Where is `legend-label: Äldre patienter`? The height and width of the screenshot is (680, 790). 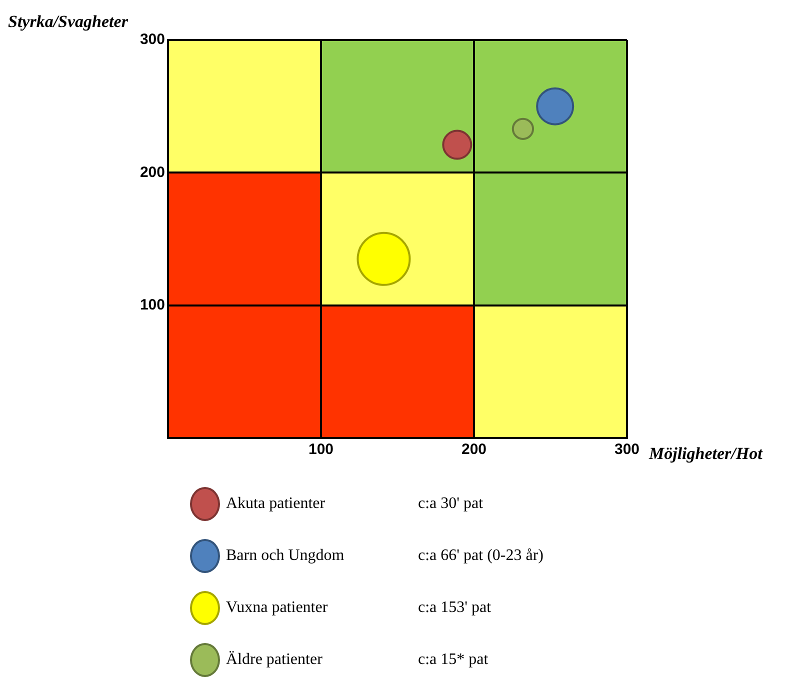
legend-label: Äldre patienter is located at coordinates (275, 660).